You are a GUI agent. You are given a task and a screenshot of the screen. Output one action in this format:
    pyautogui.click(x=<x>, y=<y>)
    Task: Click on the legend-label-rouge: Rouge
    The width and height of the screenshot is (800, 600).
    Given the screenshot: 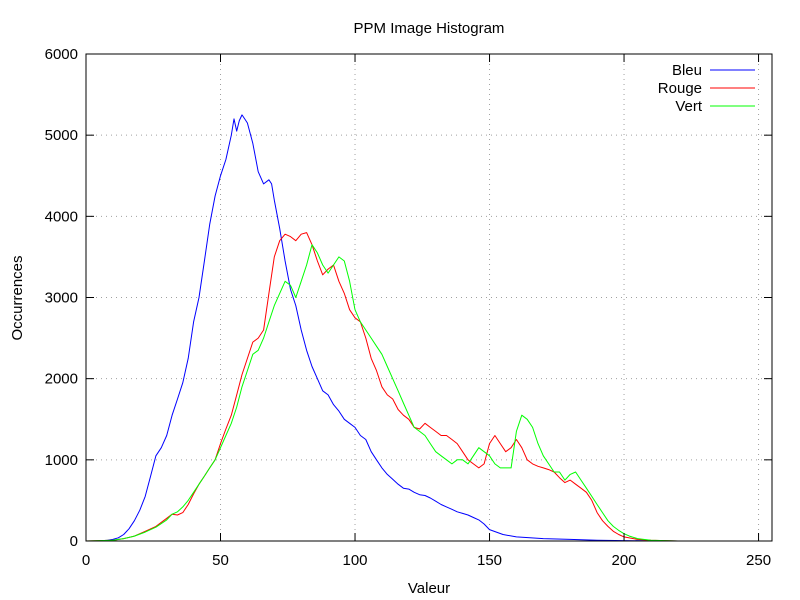 What is the action you would take?
    pyautogui.click(x=680, y=88)
    